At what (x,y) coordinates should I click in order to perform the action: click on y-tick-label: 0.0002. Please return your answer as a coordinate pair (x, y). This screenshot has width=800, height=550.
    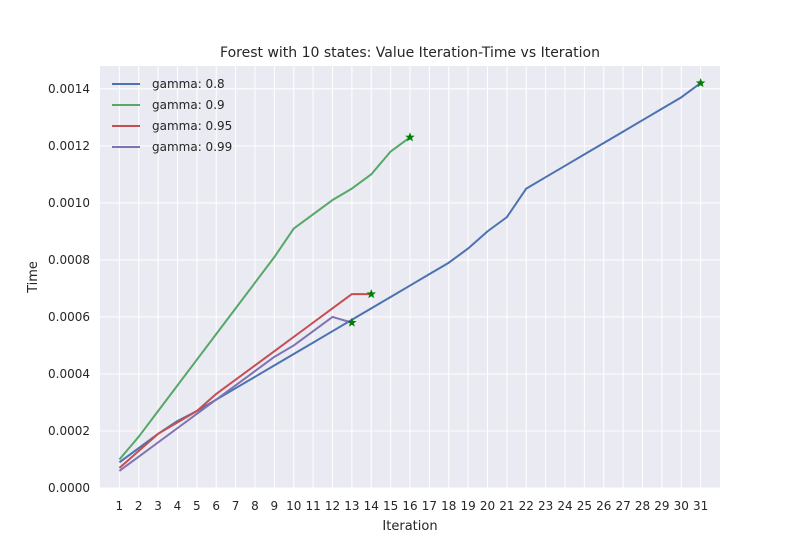
    Looking at the image, I should click on (69, 431).